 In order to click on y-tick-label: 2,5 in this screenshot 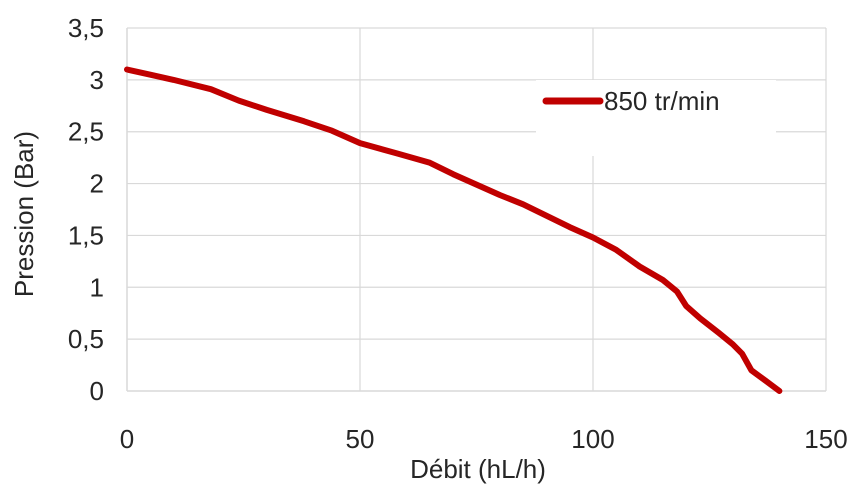, I will do `click(86, 132)`.